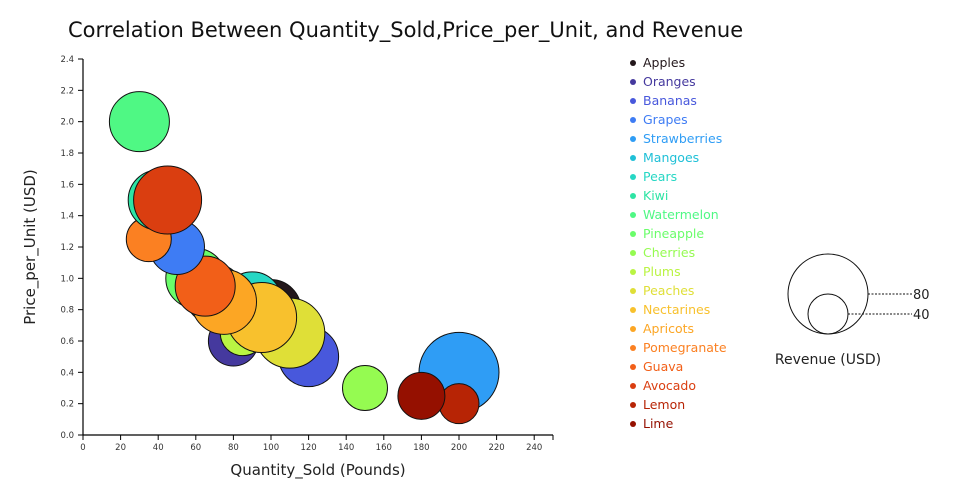  I want to click on y-axis-label: Price_per_Unit (USD), so click(30, 247).